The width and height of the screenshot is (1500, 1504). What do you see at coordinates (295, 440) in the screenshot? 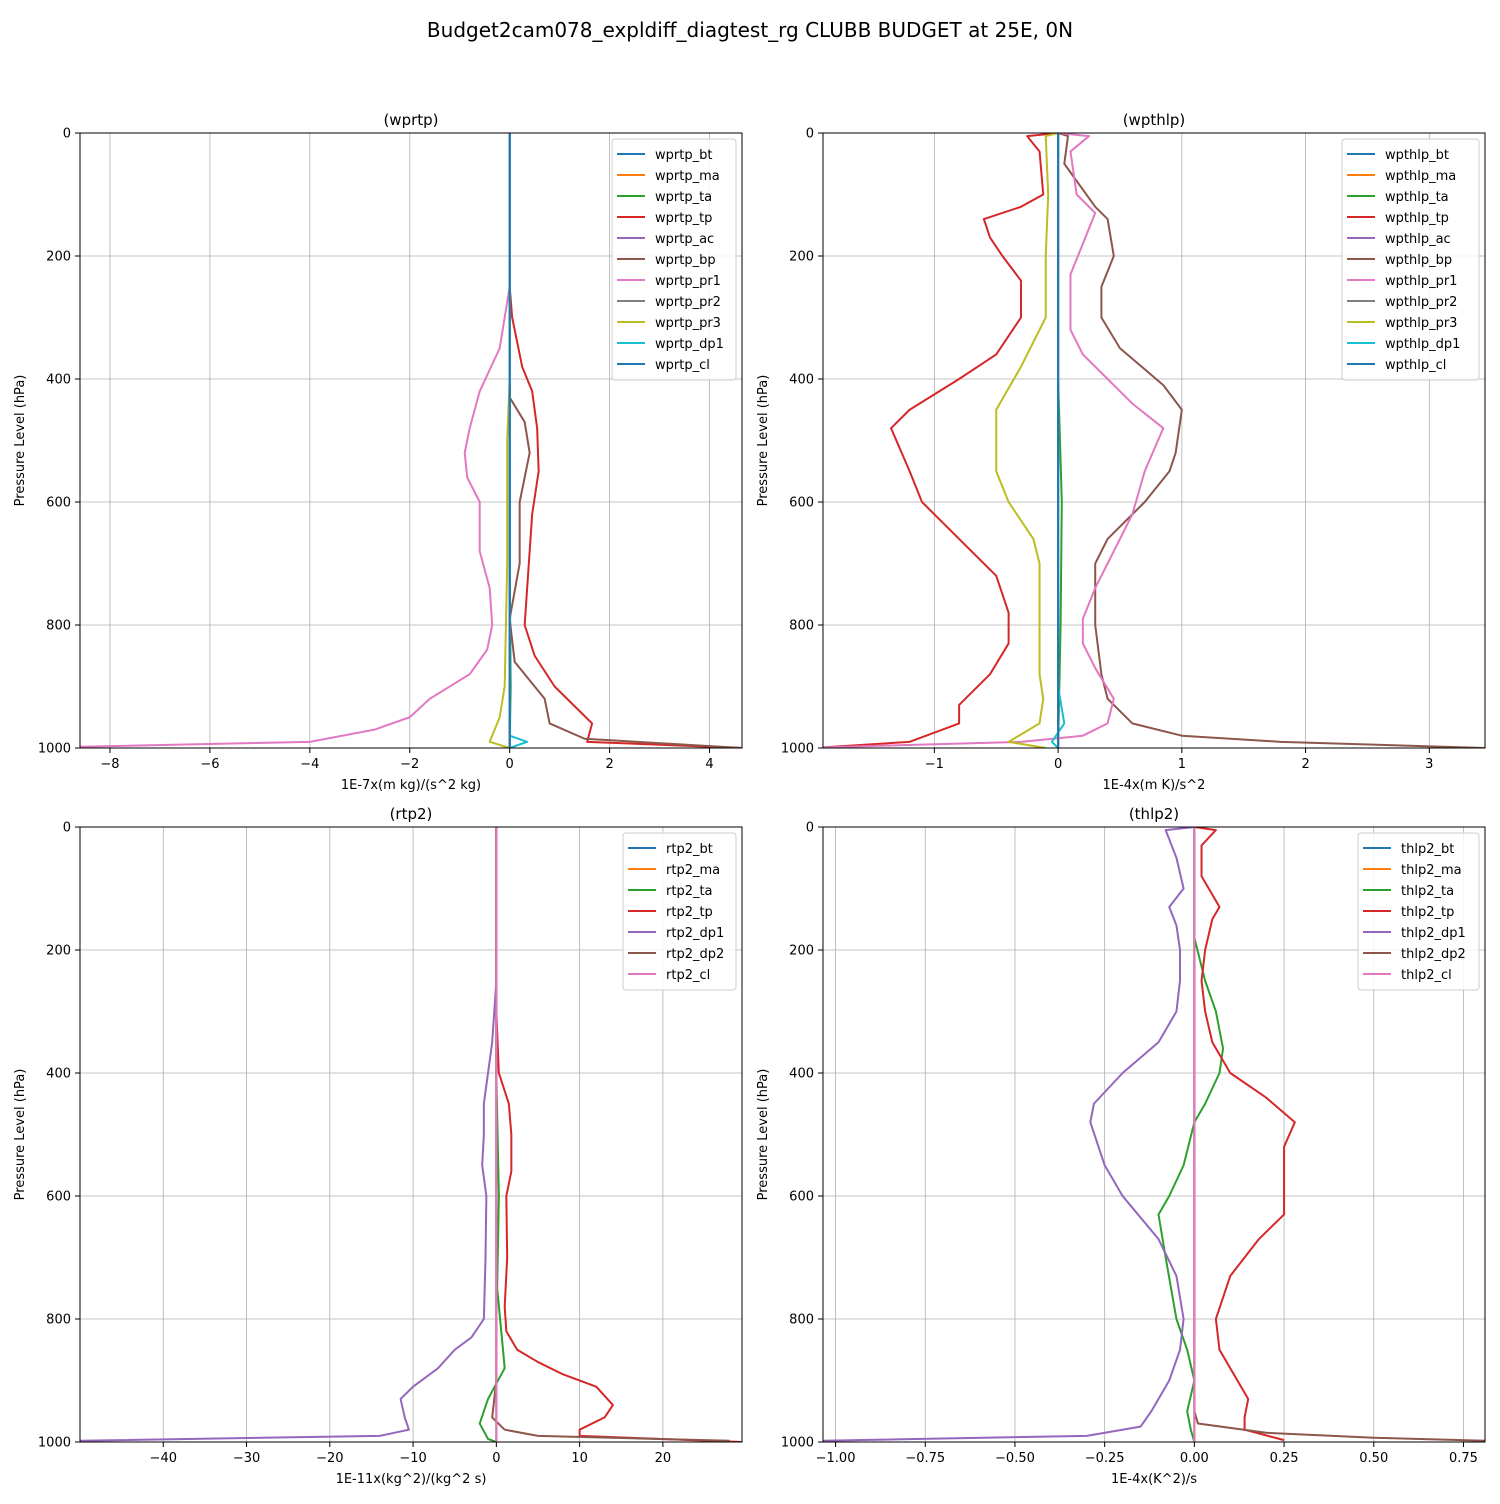
I see `series-line-wprtp_pr1` at bounding box center [295, 440].